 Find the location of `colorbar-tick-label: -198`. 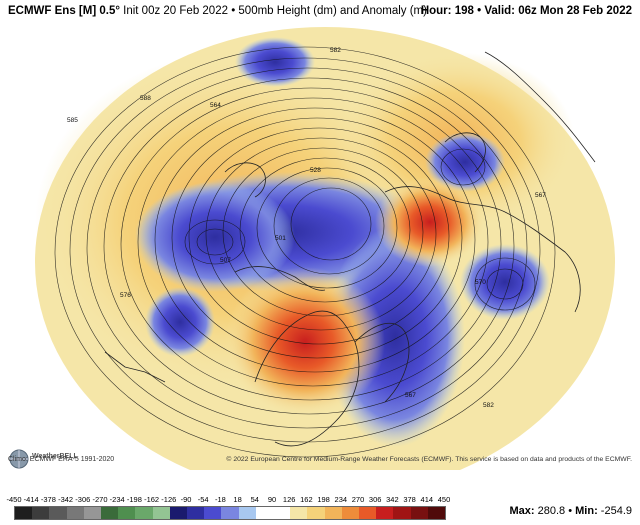

colorbar-tick-label: -198 is located at coordinates (134, 499).